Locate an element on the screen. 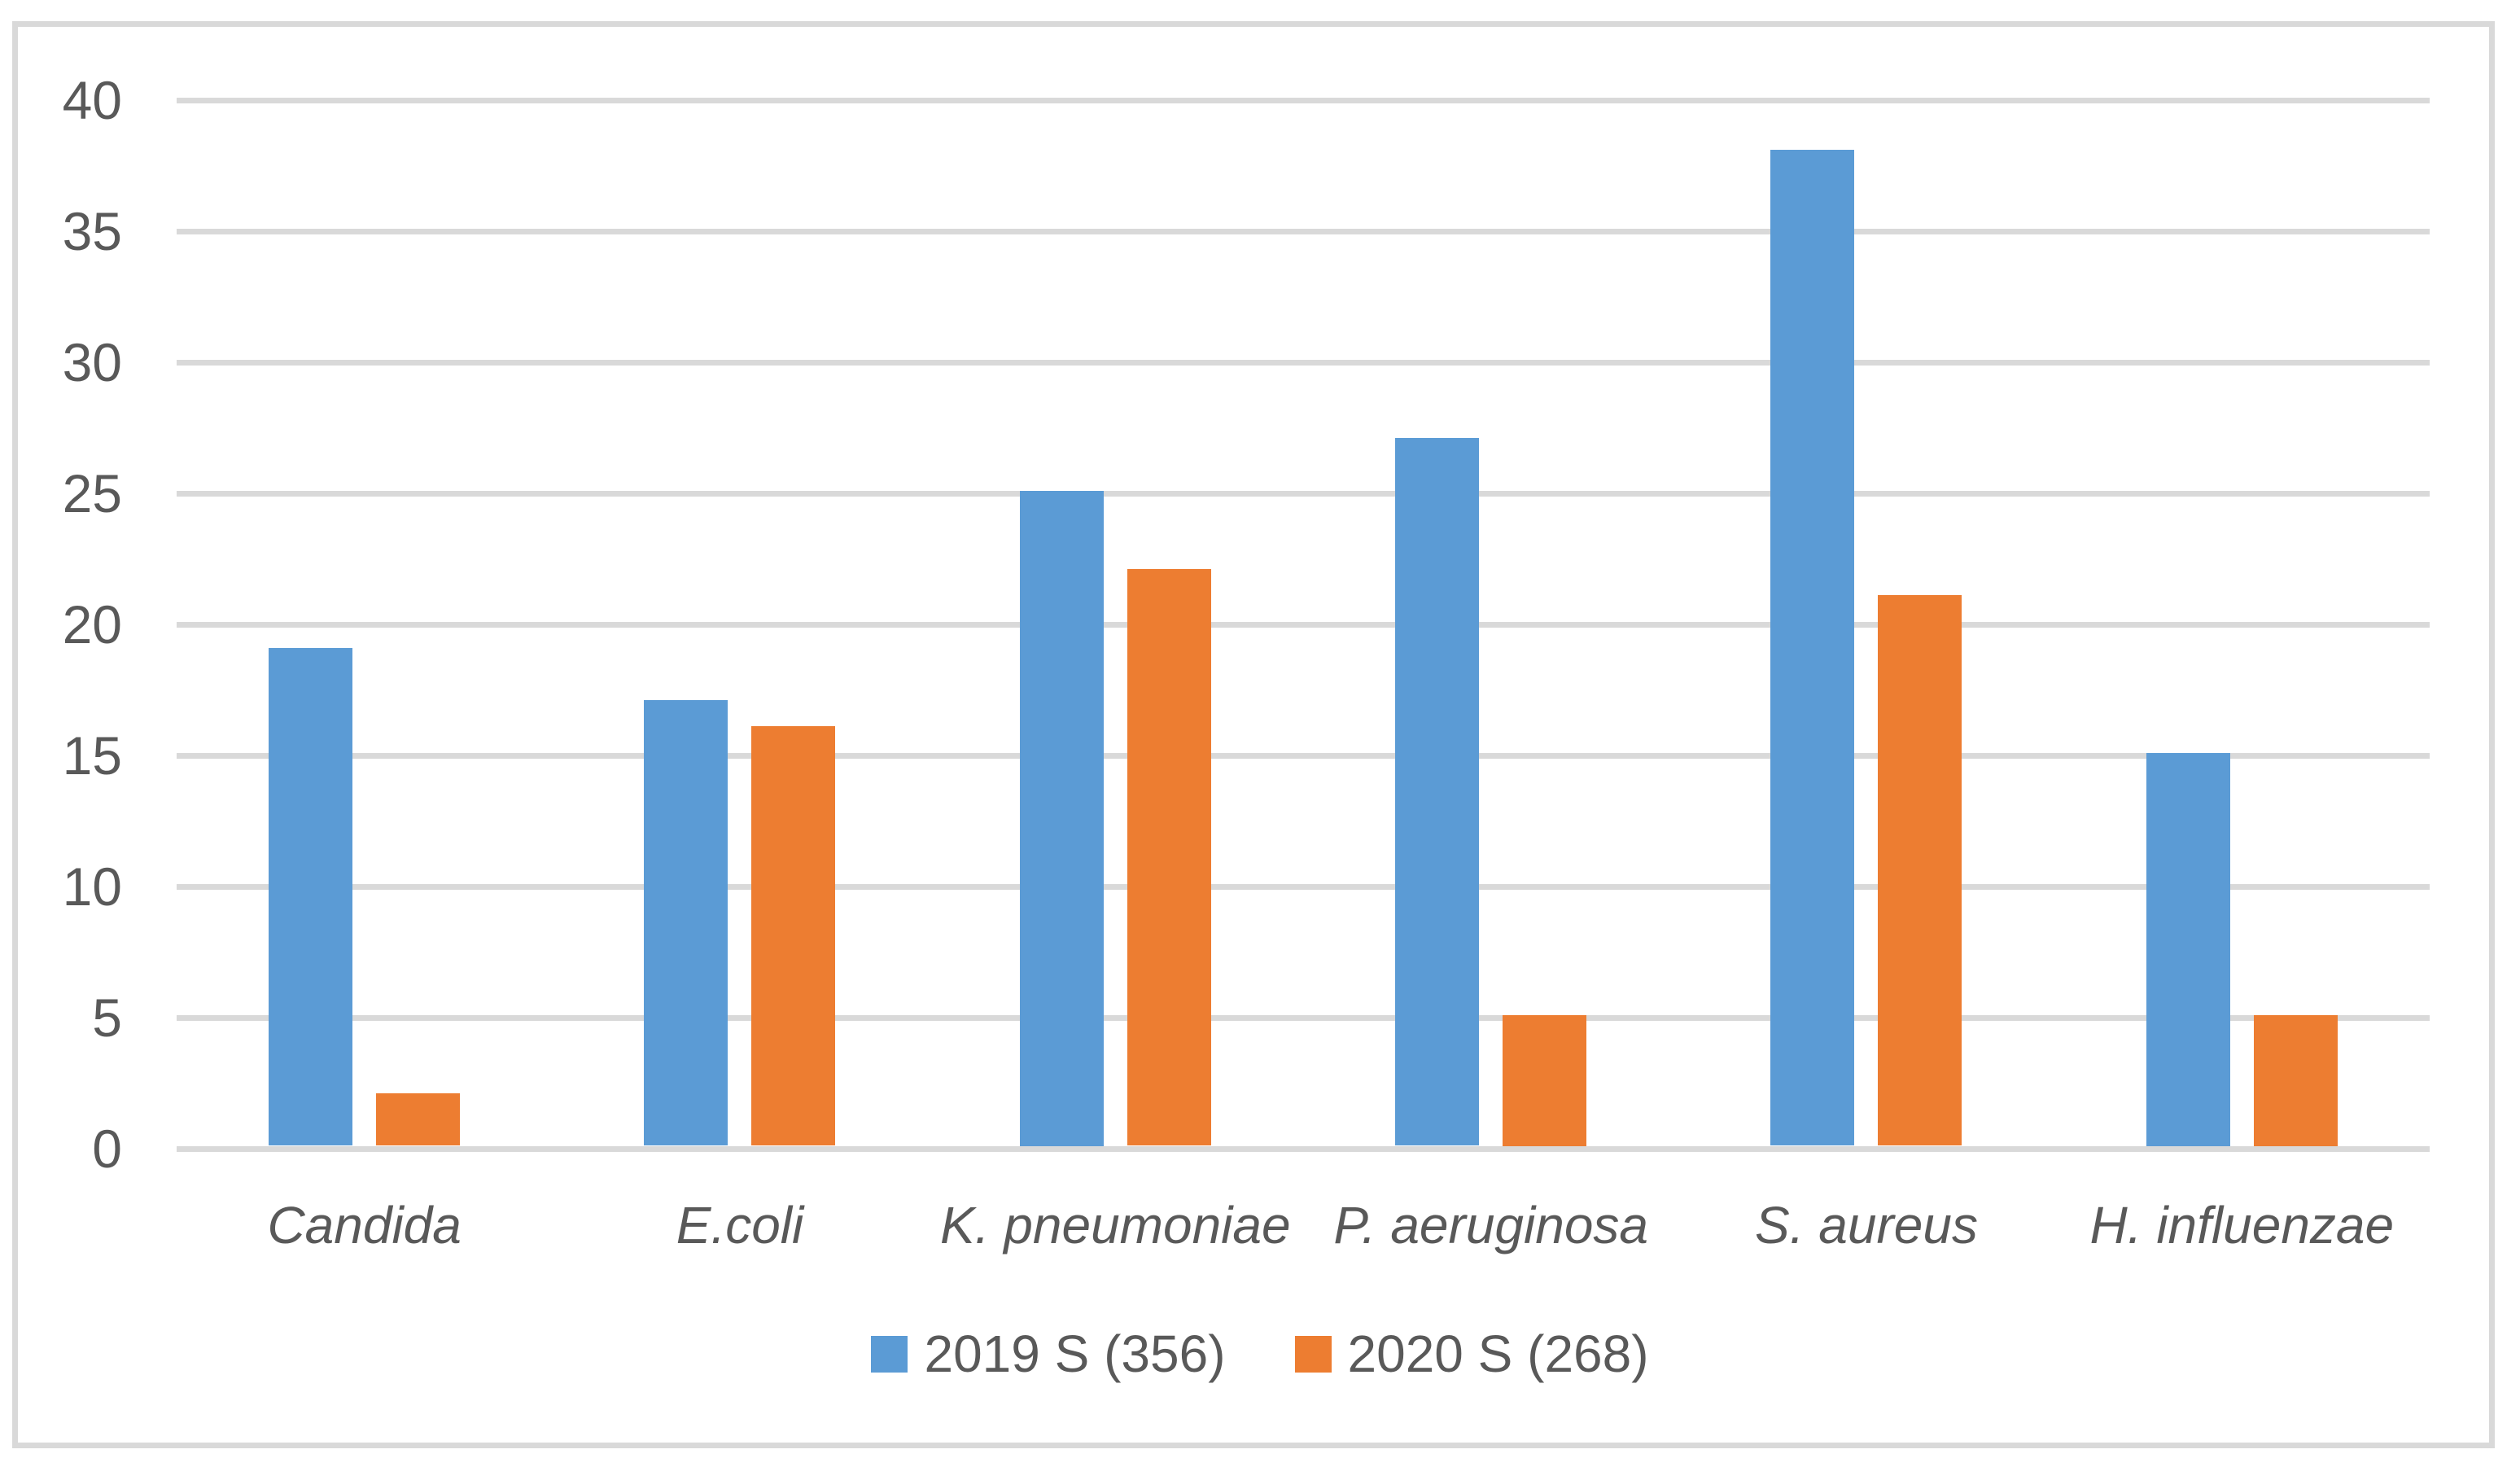 The image size is (2520, 1480). category-label-s-aureus: S. aureus is located at coordinates (1866, 1225).